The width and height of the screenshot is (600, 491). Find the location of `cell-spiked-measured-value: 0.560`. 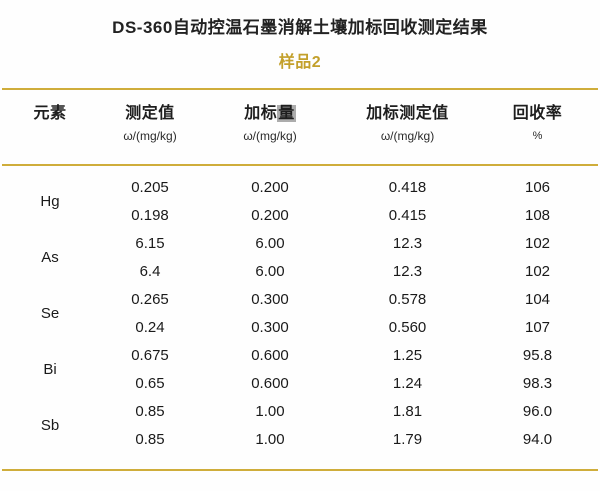

cell-spiked-measured-value: 0.560 is located at coordinates (407, 327).